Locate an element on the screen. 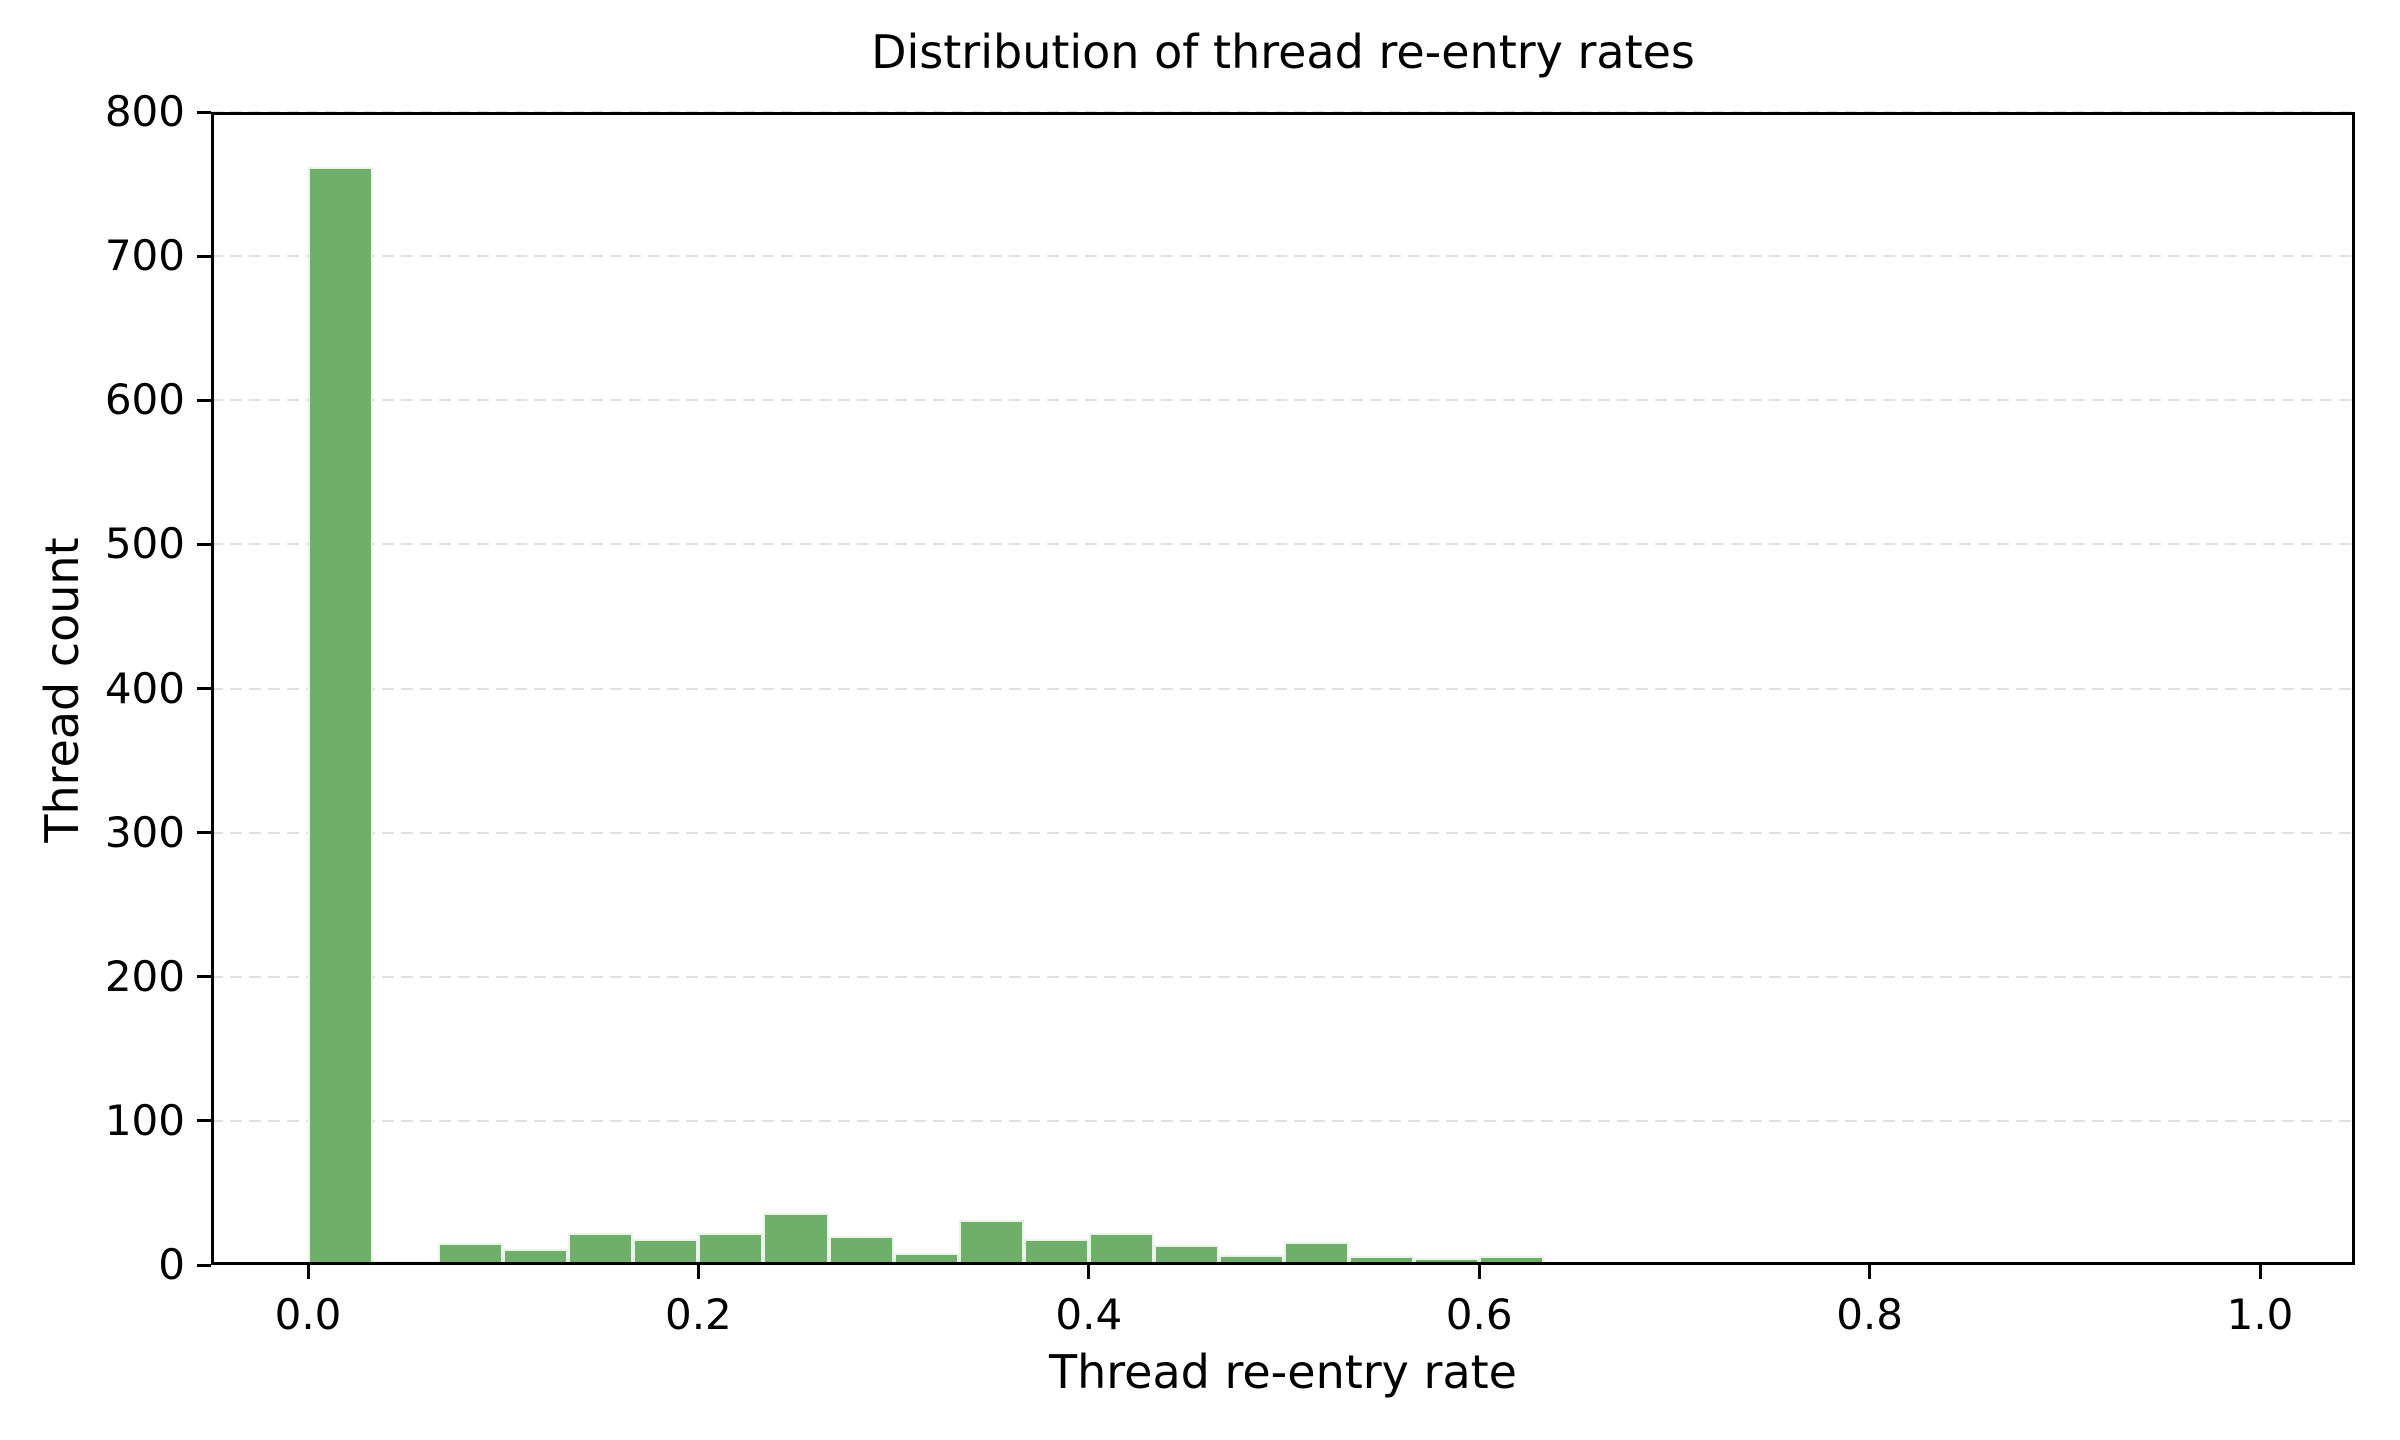 The height and width of the screenshot is (1440, 2400). y-tick-label: 700 is located at coordinates (144, 256).